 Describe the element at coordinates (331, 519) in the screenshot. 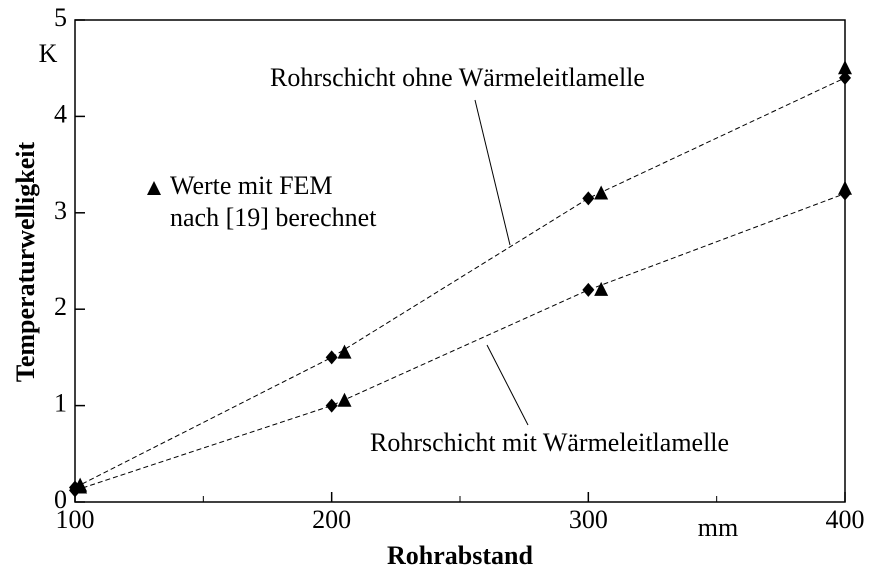

I see `x-tick-label: 200` at that location.